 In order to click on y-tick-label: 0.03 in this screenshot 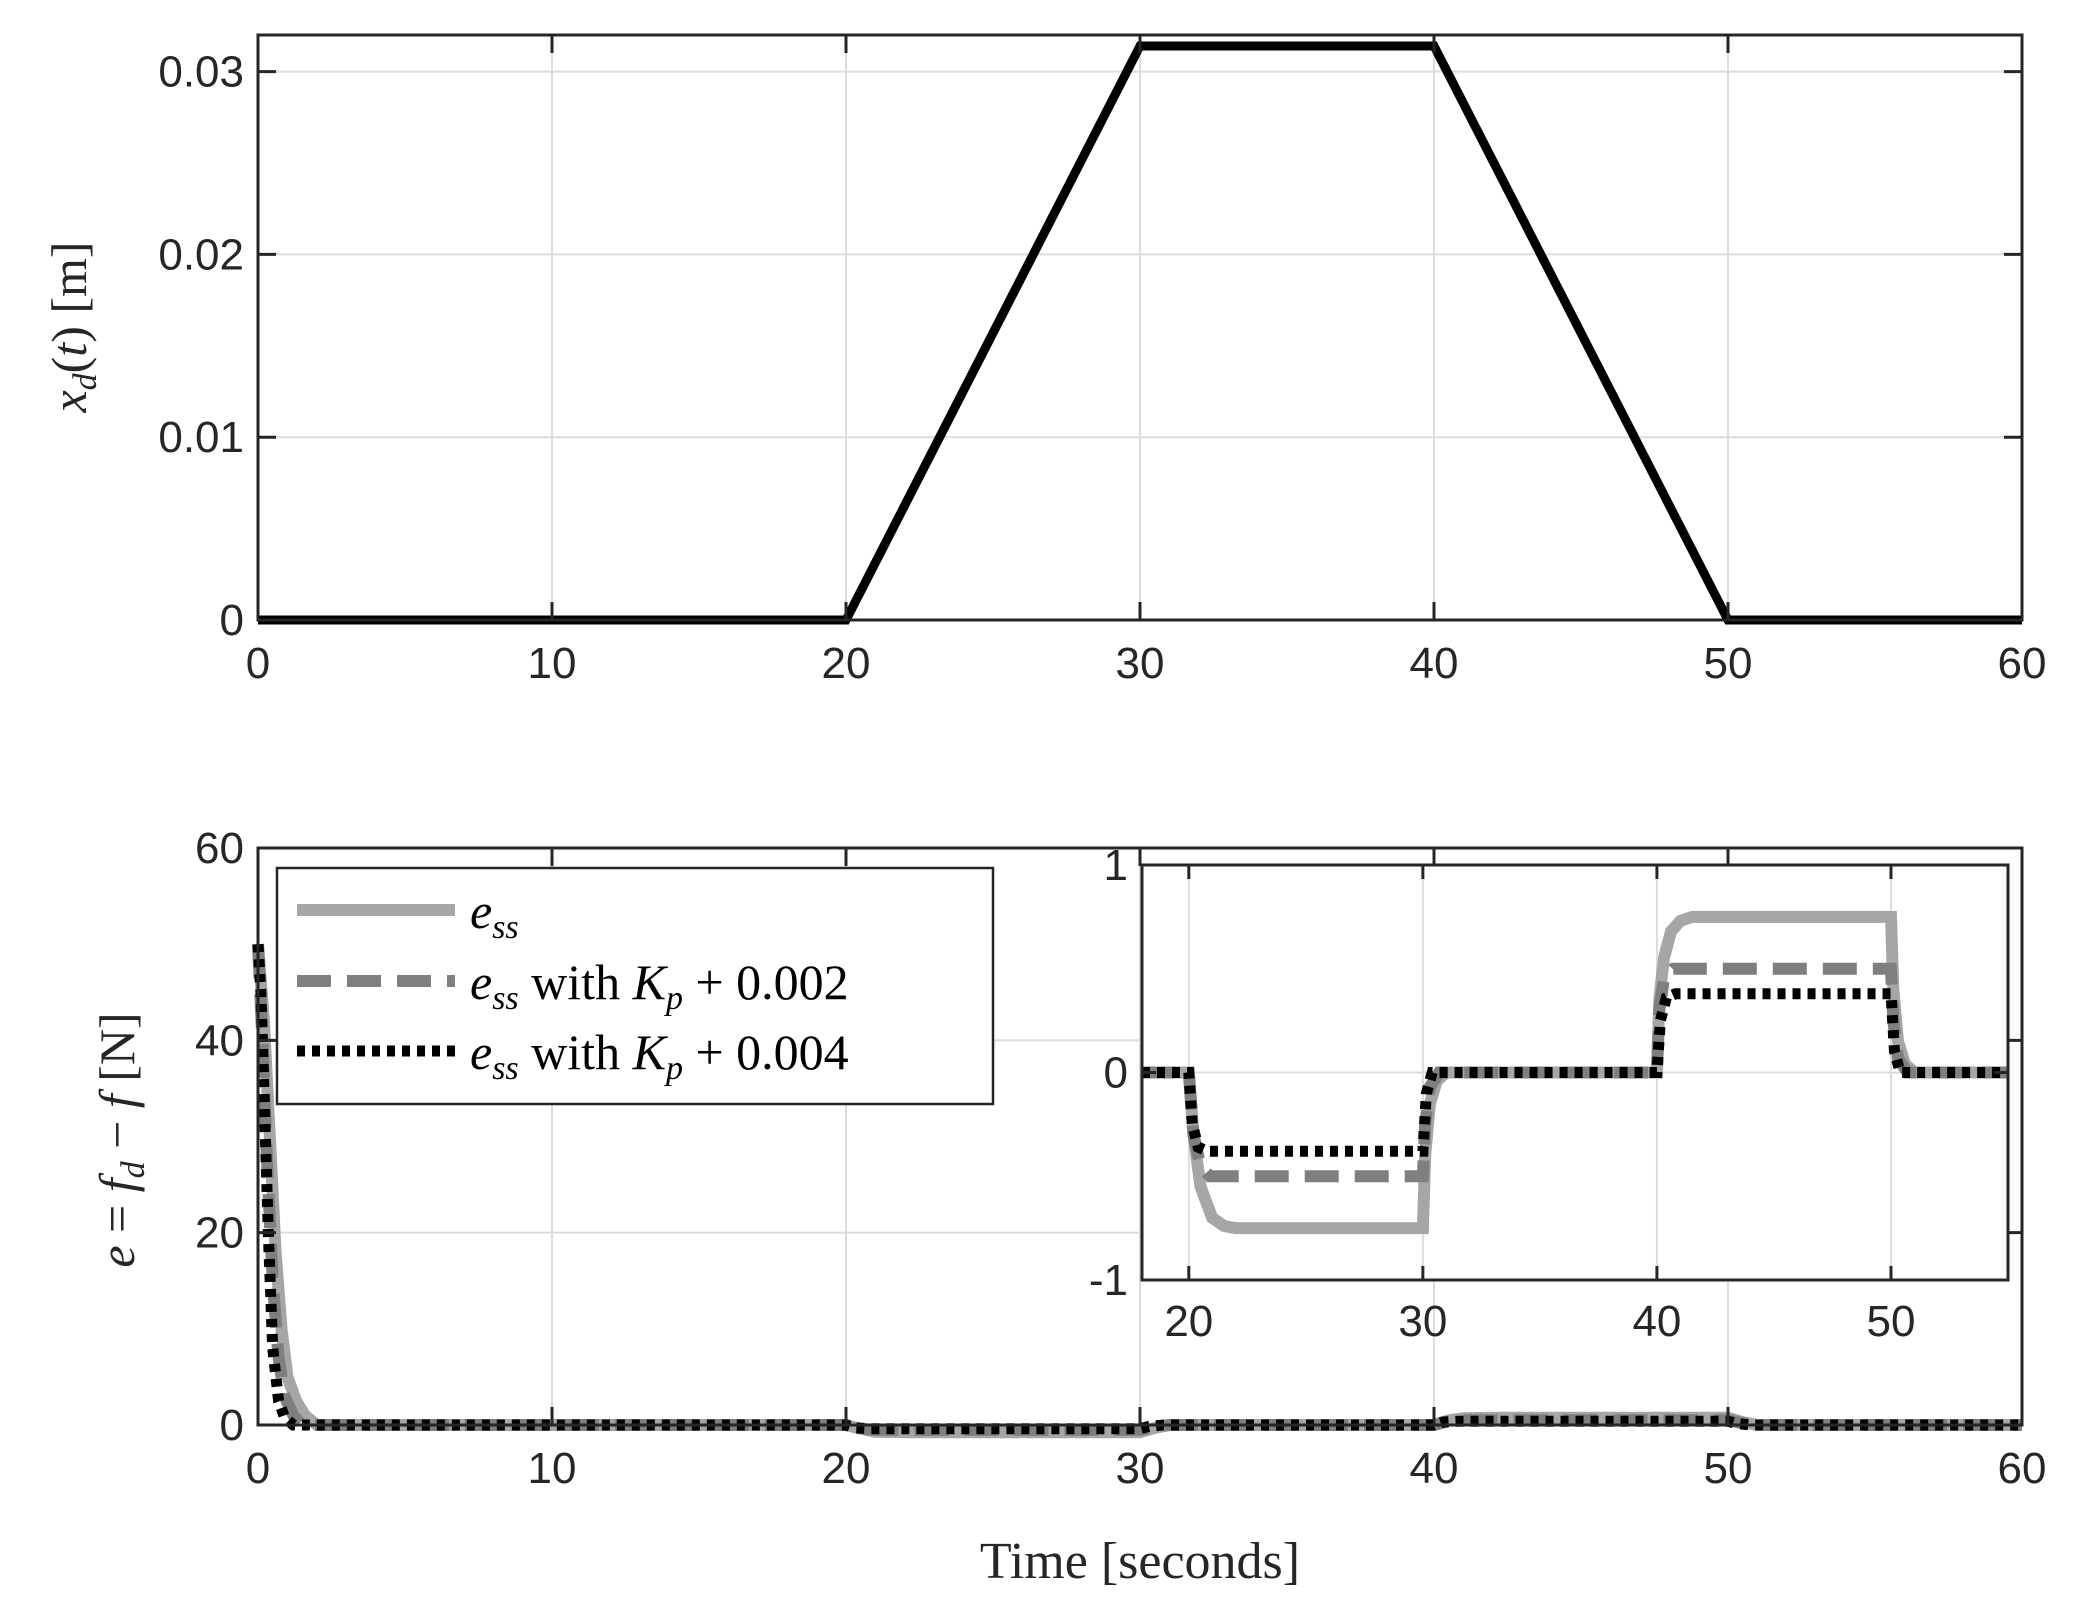, I will do `click(201, 72)`.